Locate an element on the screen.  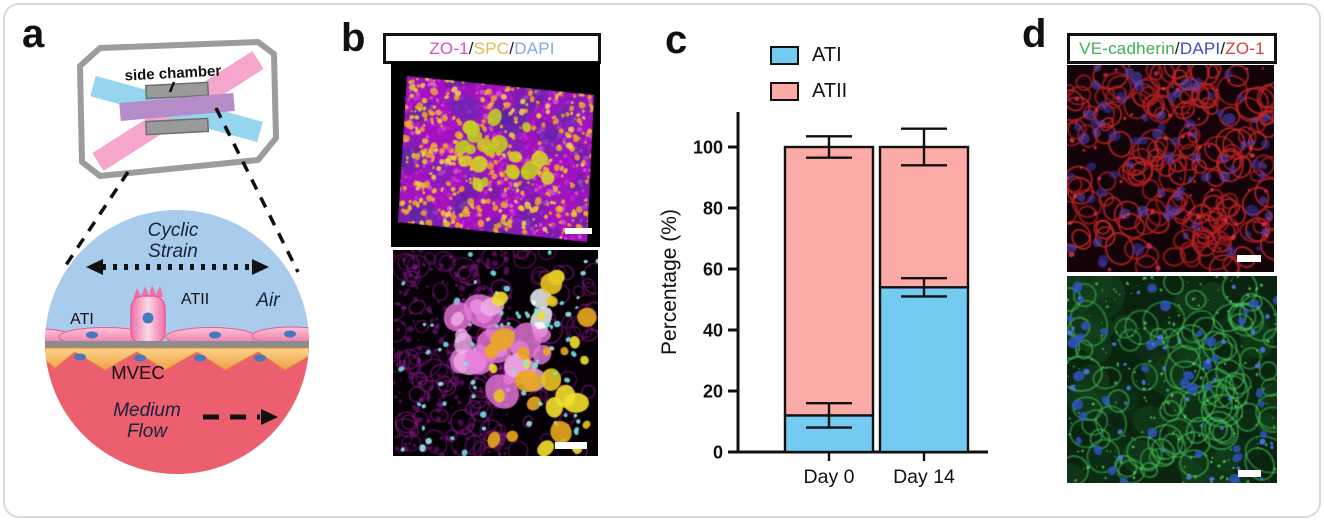
panel-letter-b: b is located at coordinates (353, 38).